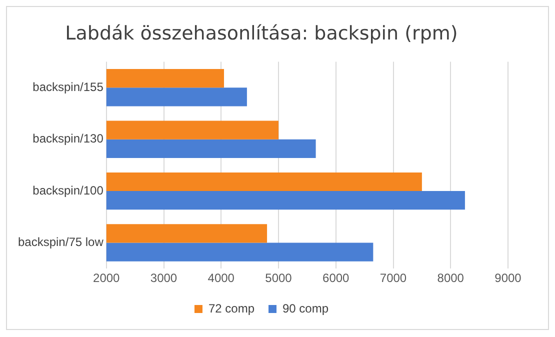  Describe the element at coordinates (261, 33) in the screenshot. I see `chart-title: Labdák összehasonlítása: backspin (rpm)` at that location.